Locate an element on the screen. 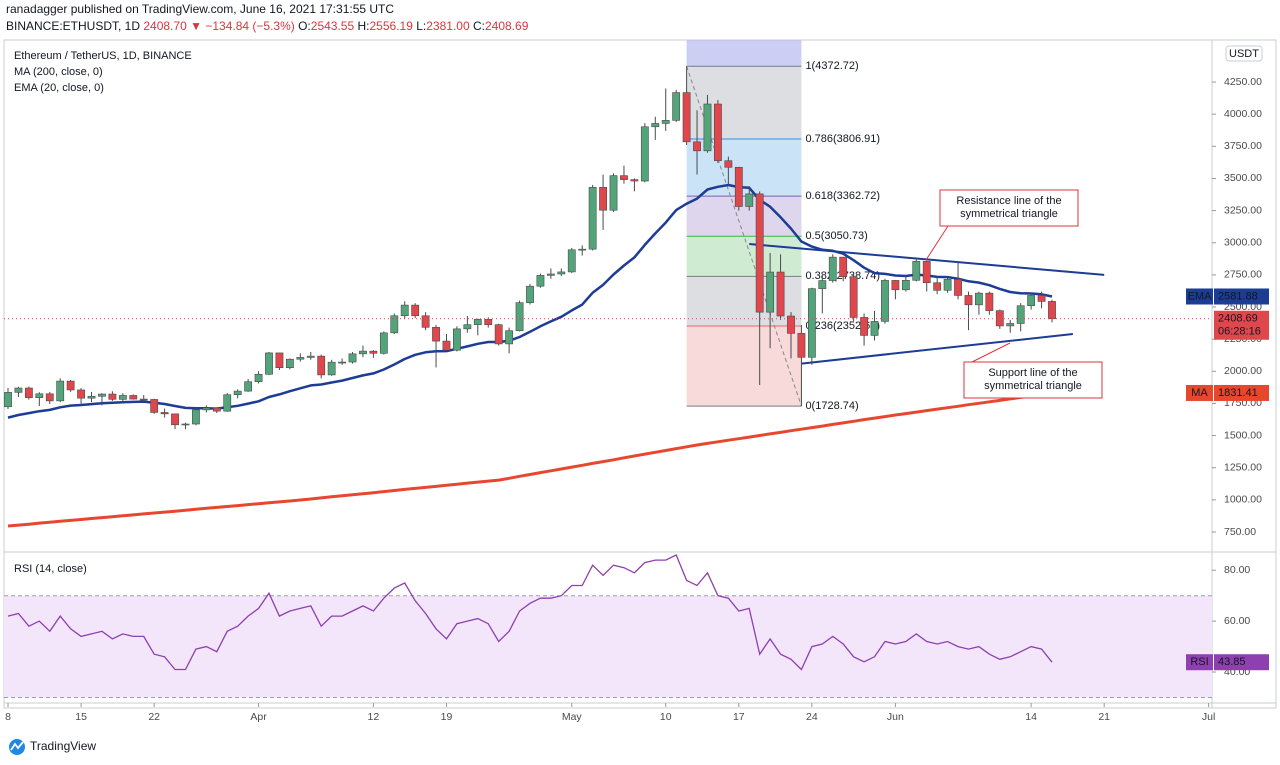  legend-entry: EMA (20, close, 0) is located at coordinates (59, 88).